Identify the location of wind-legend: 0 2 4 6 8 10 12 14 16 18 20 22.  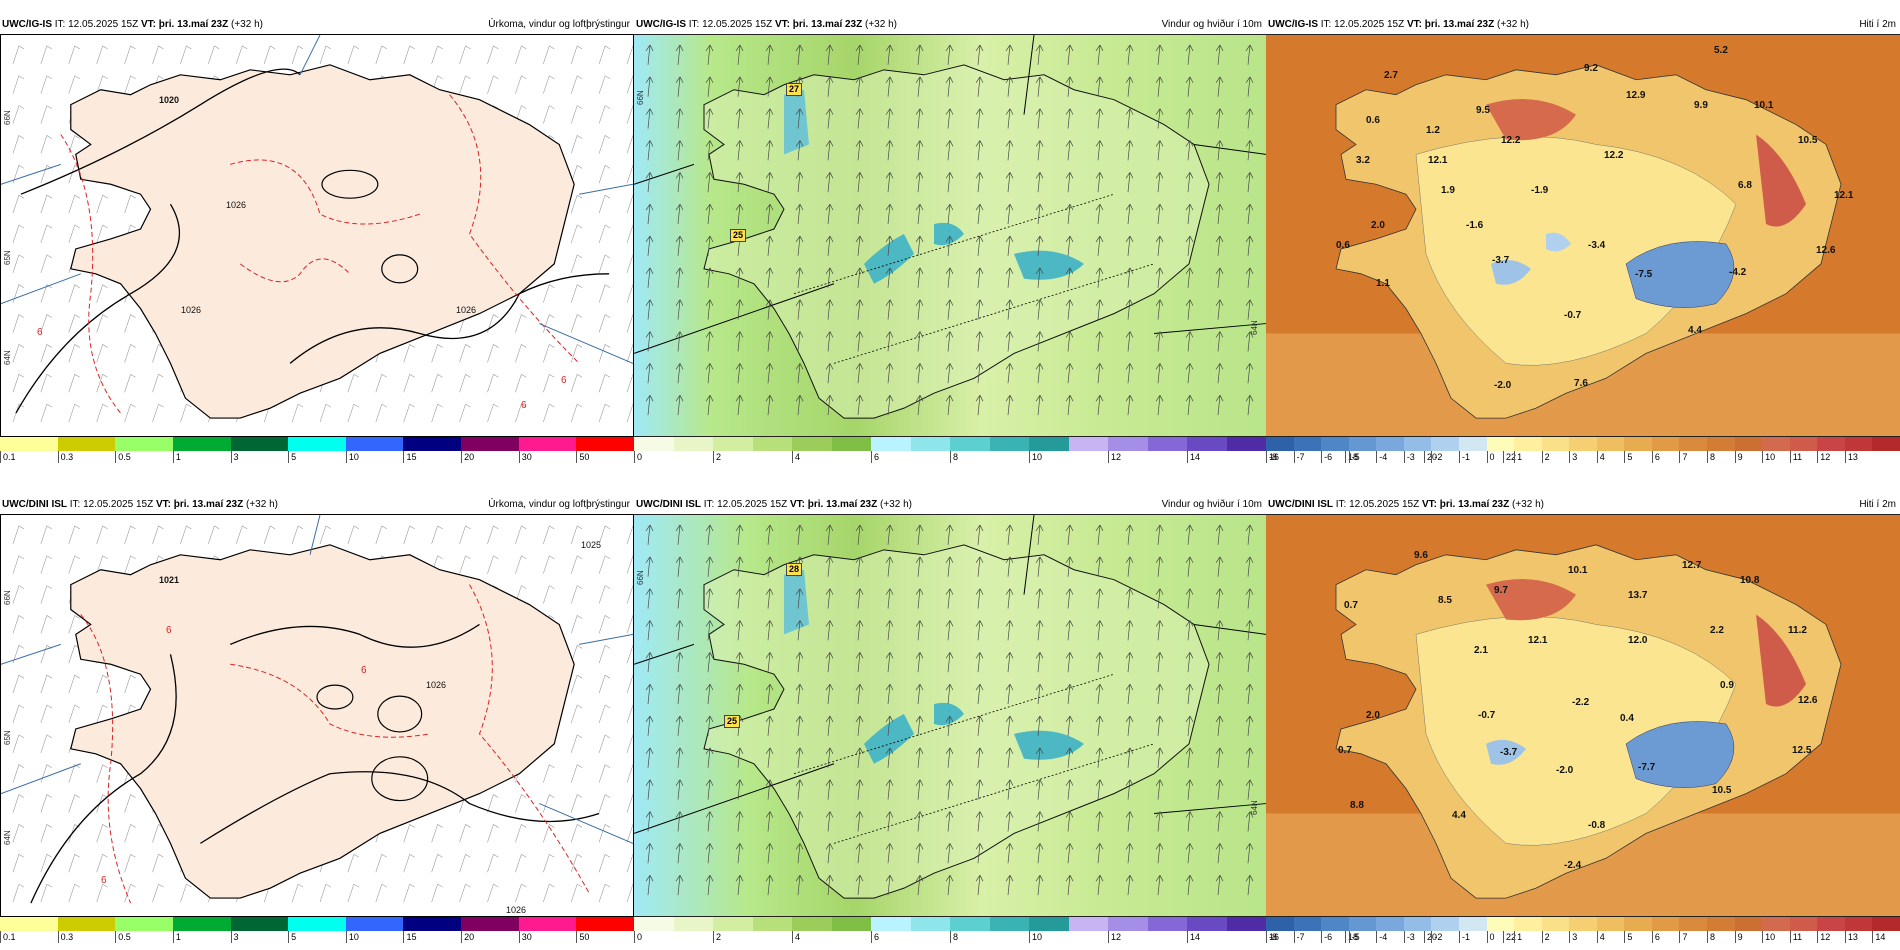
(1075, 930).